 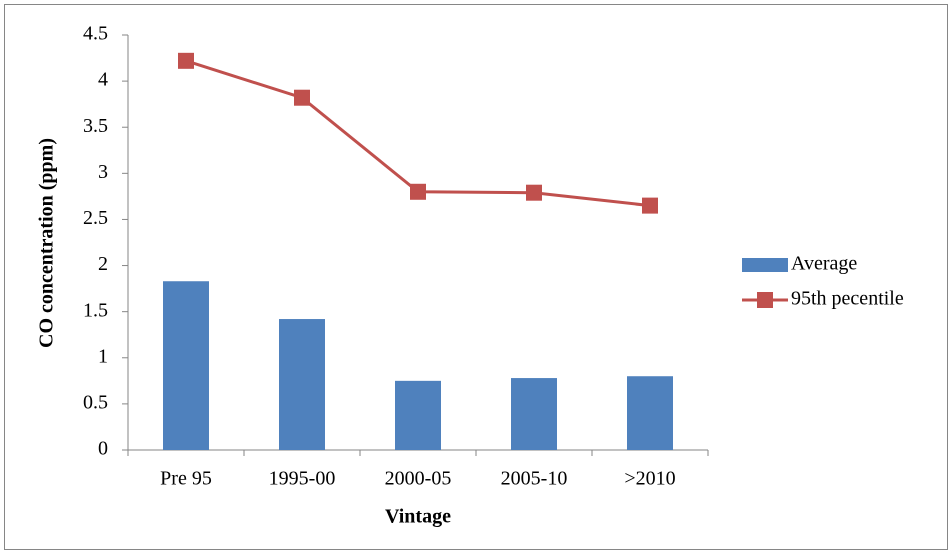 I want to click on y-tick-label: 1, so click(x=103, y=356).